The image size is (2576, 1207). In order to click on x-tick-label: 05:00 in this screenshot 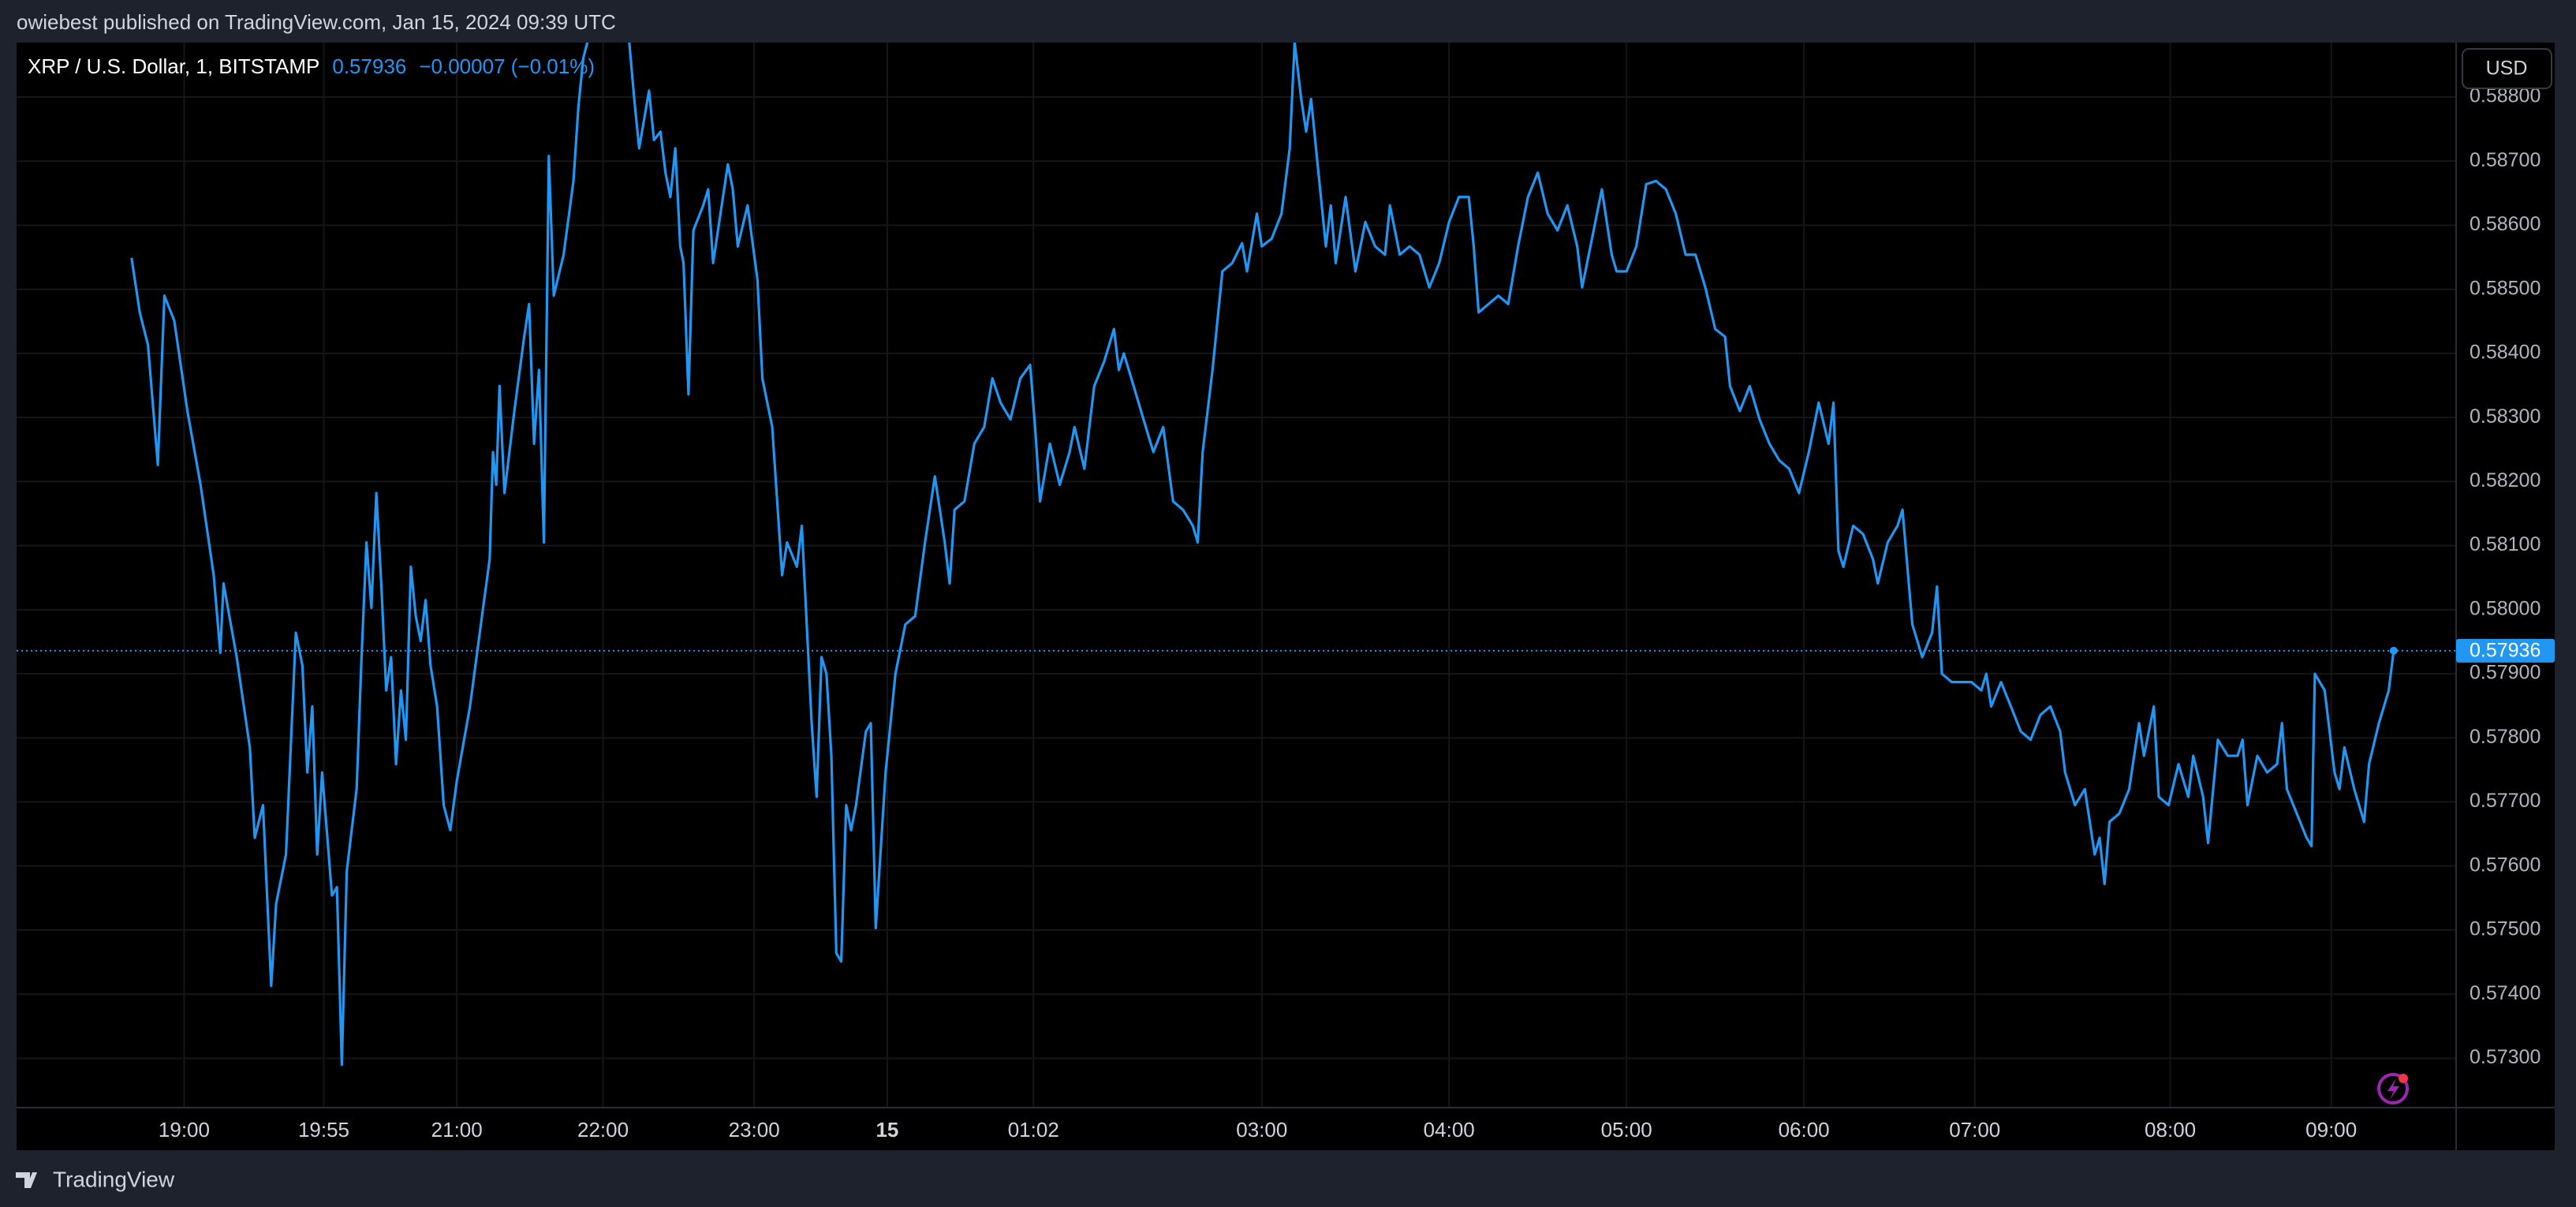, I will do `click(1626, 1130)`.